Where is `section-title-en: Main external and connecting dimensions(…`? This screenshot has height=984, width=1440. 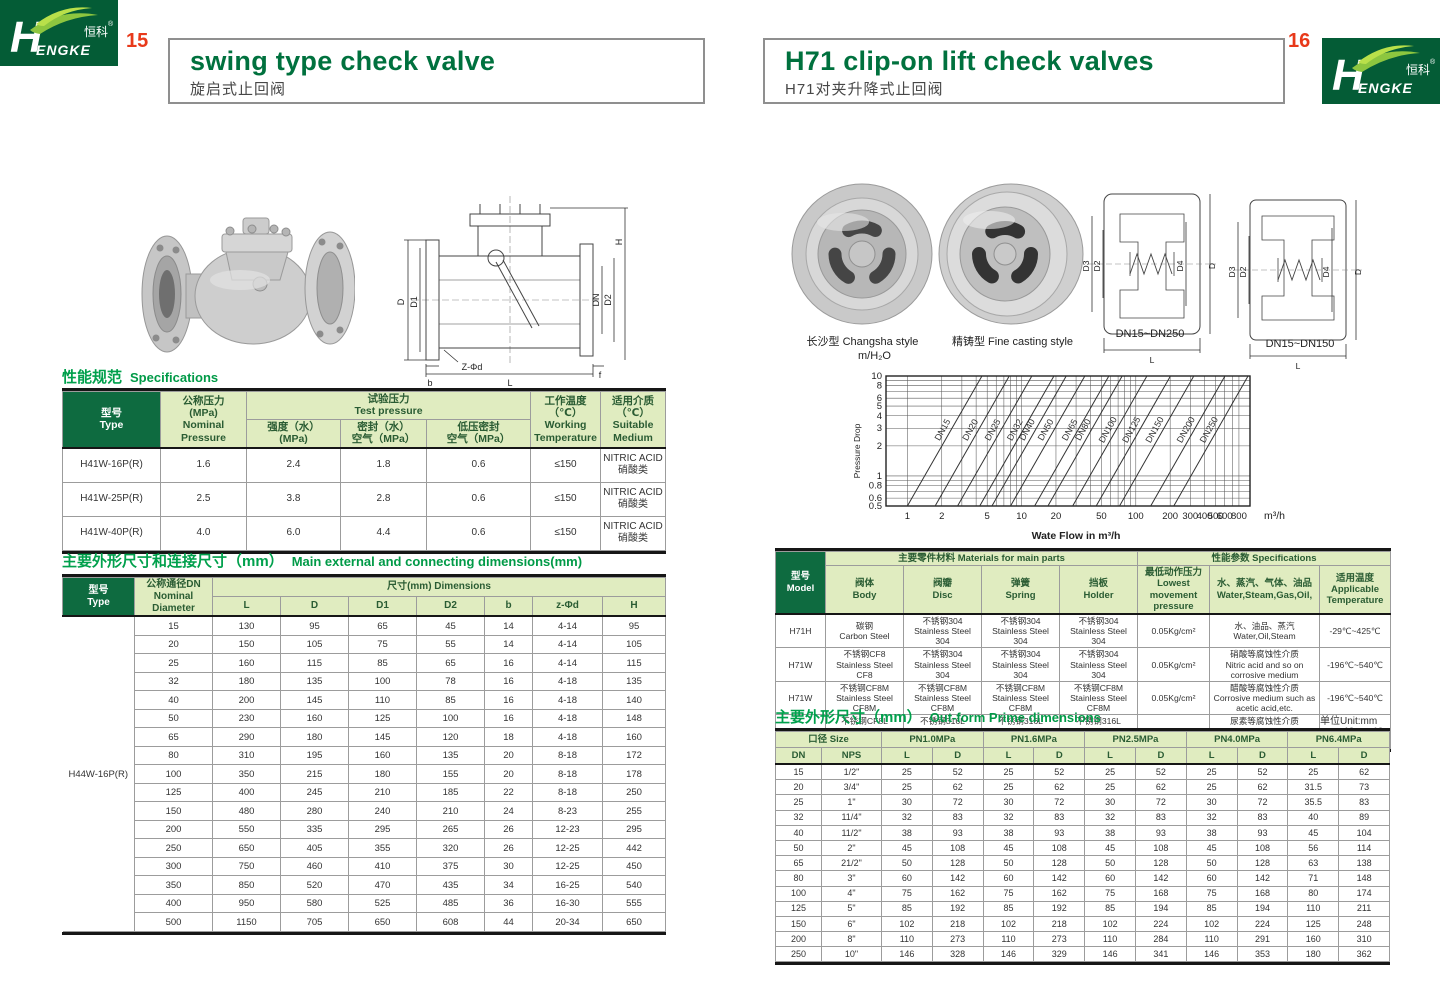
section-title-en: Main external and connecting dimensions(… is located at coordinates (437, 561).